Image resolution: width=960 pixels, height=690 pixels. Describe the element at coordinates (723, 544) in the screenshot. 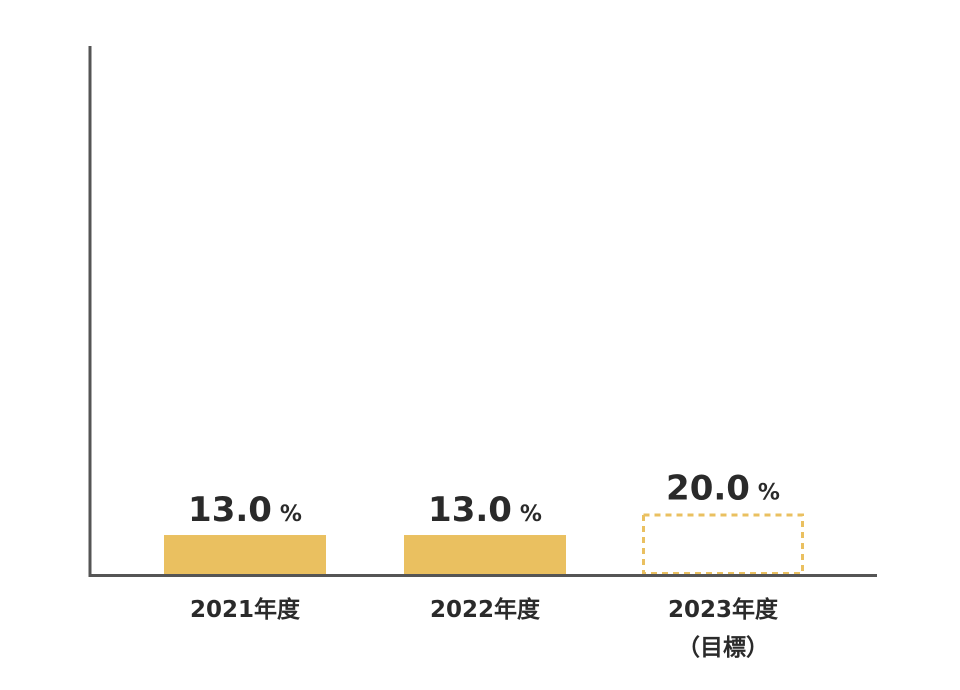

I see `bar-3-target` at that location.